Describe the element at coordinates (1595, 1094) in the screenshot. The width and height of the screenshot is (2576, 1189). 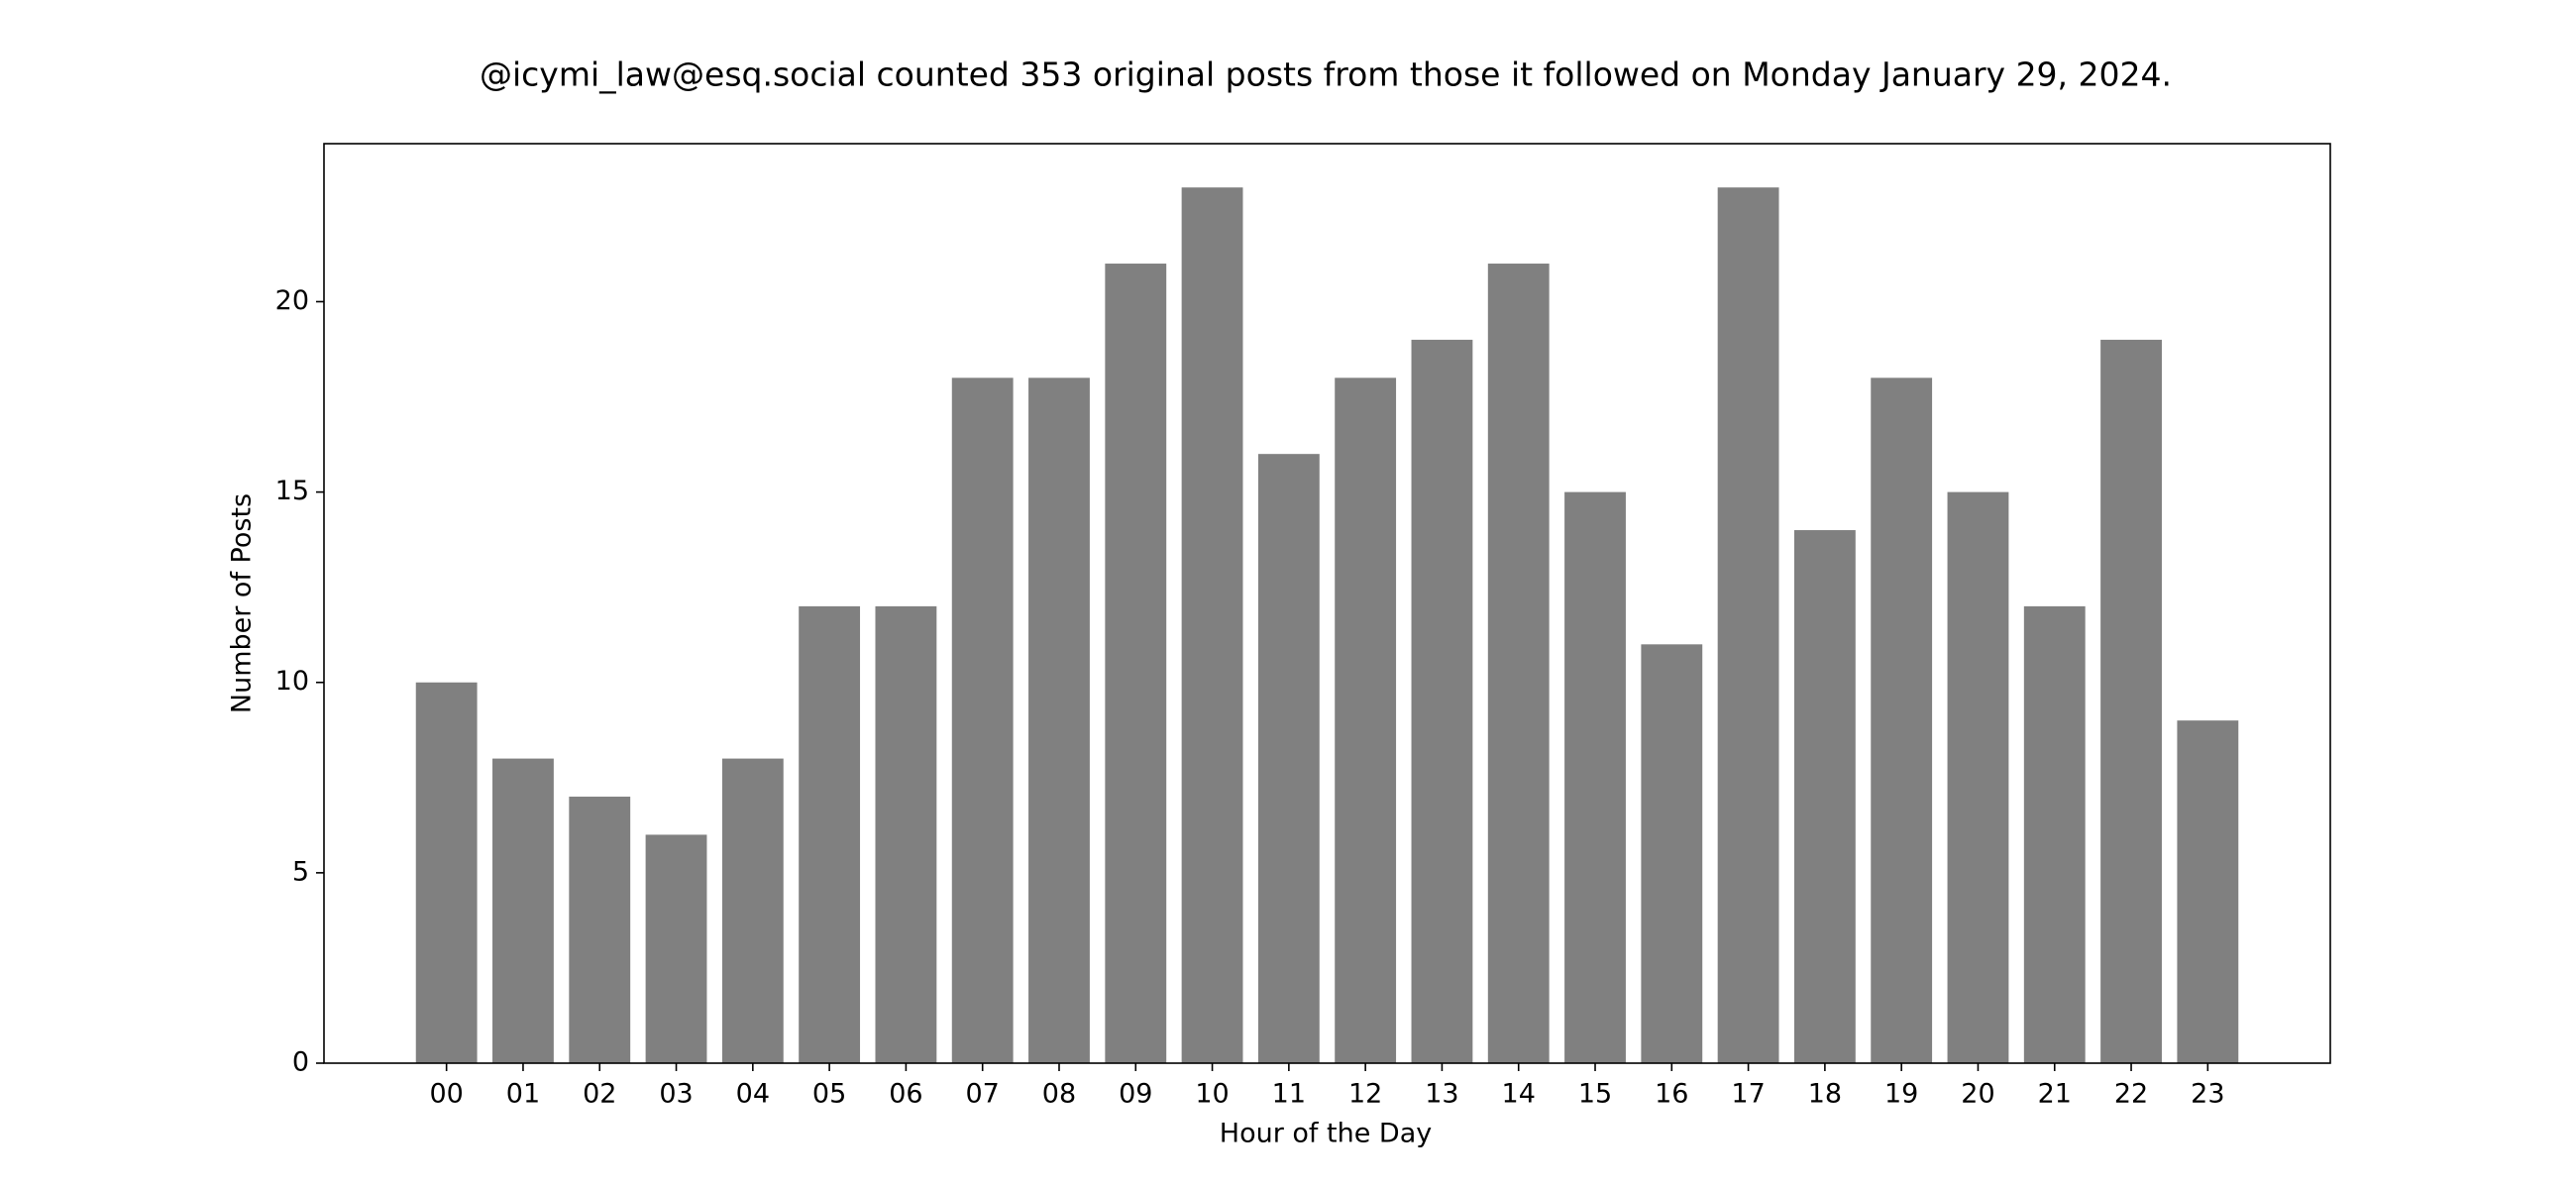
I see `x-tick-label: 15` at that location.